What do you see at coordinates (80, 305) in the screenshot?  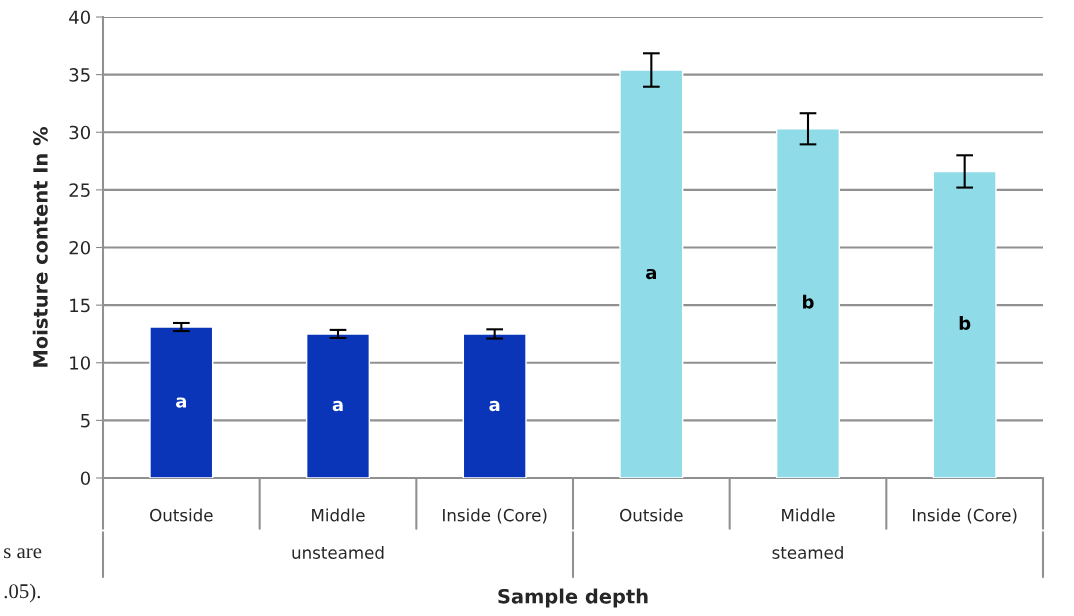 I see `y-tick-label: 15` at bounding box center [80, 305].